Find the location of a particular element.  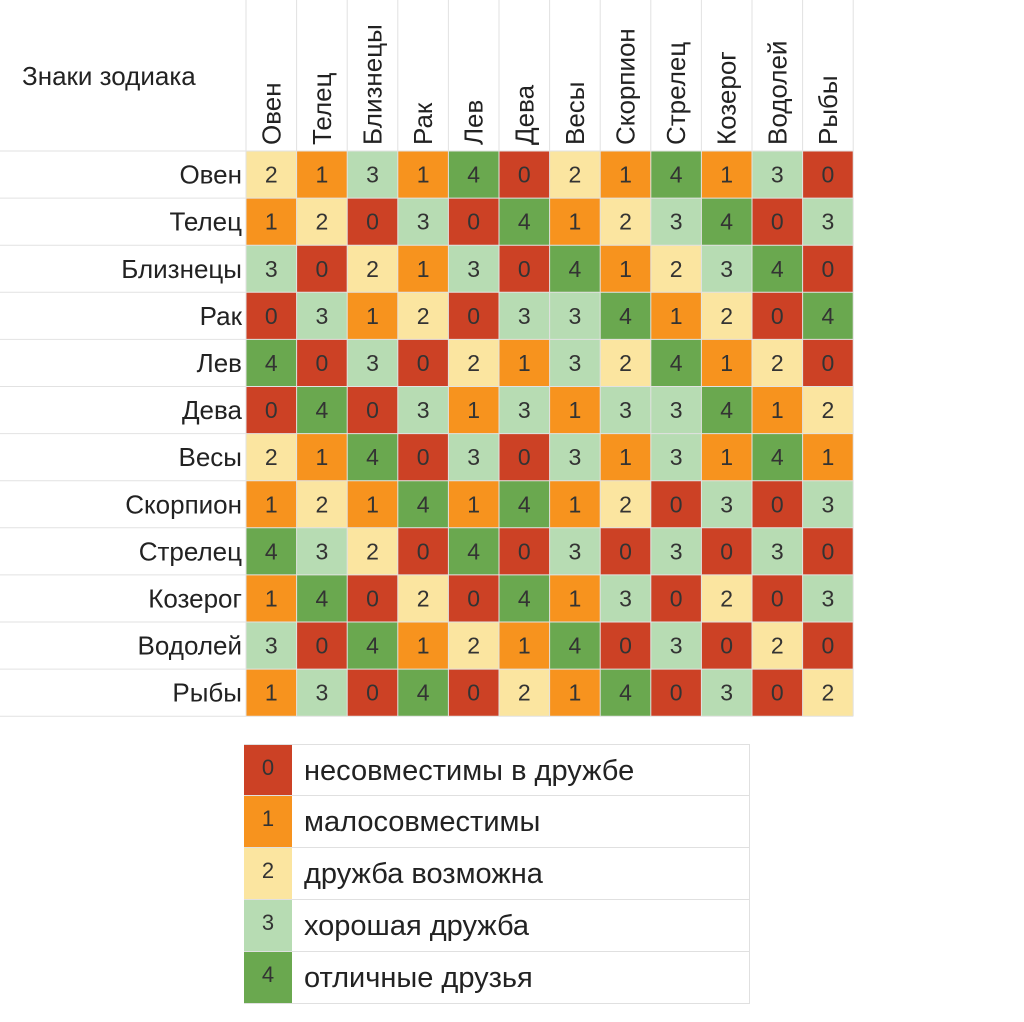

column-label: Водолей is located at coordinates (777, 93).